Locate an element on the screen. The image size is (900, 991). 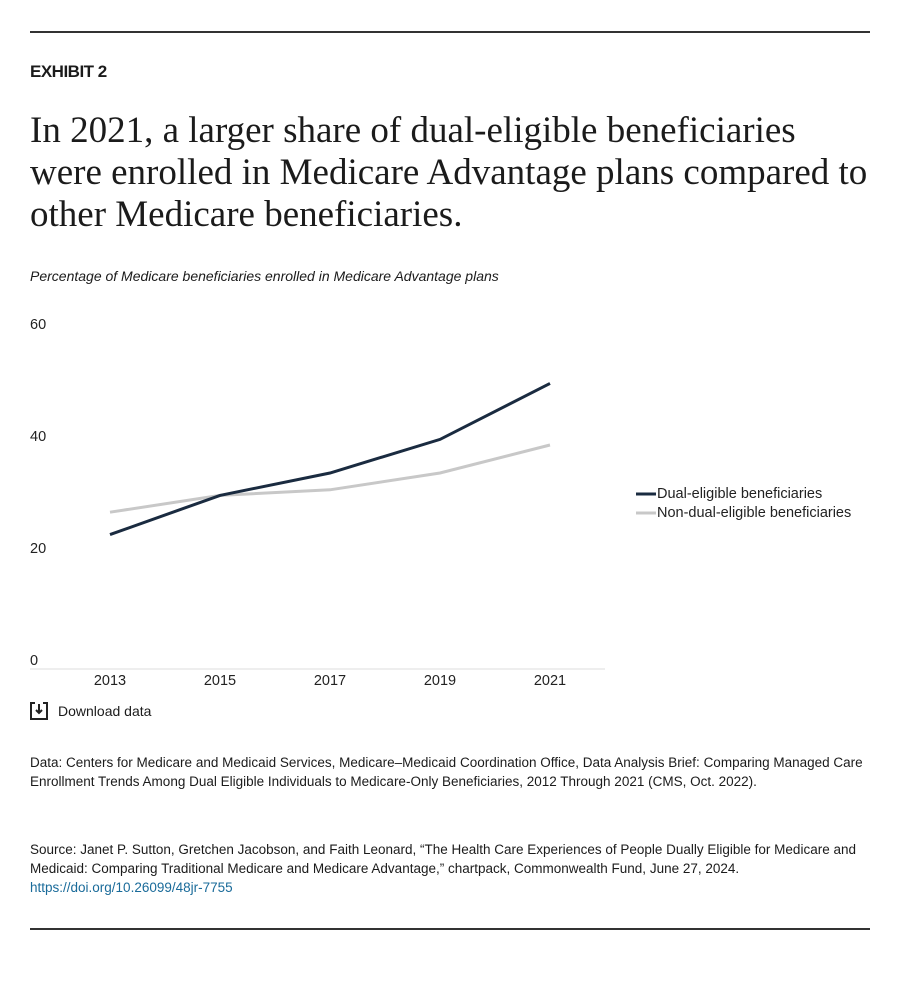
top-rule is located at coordinates (450, 32).